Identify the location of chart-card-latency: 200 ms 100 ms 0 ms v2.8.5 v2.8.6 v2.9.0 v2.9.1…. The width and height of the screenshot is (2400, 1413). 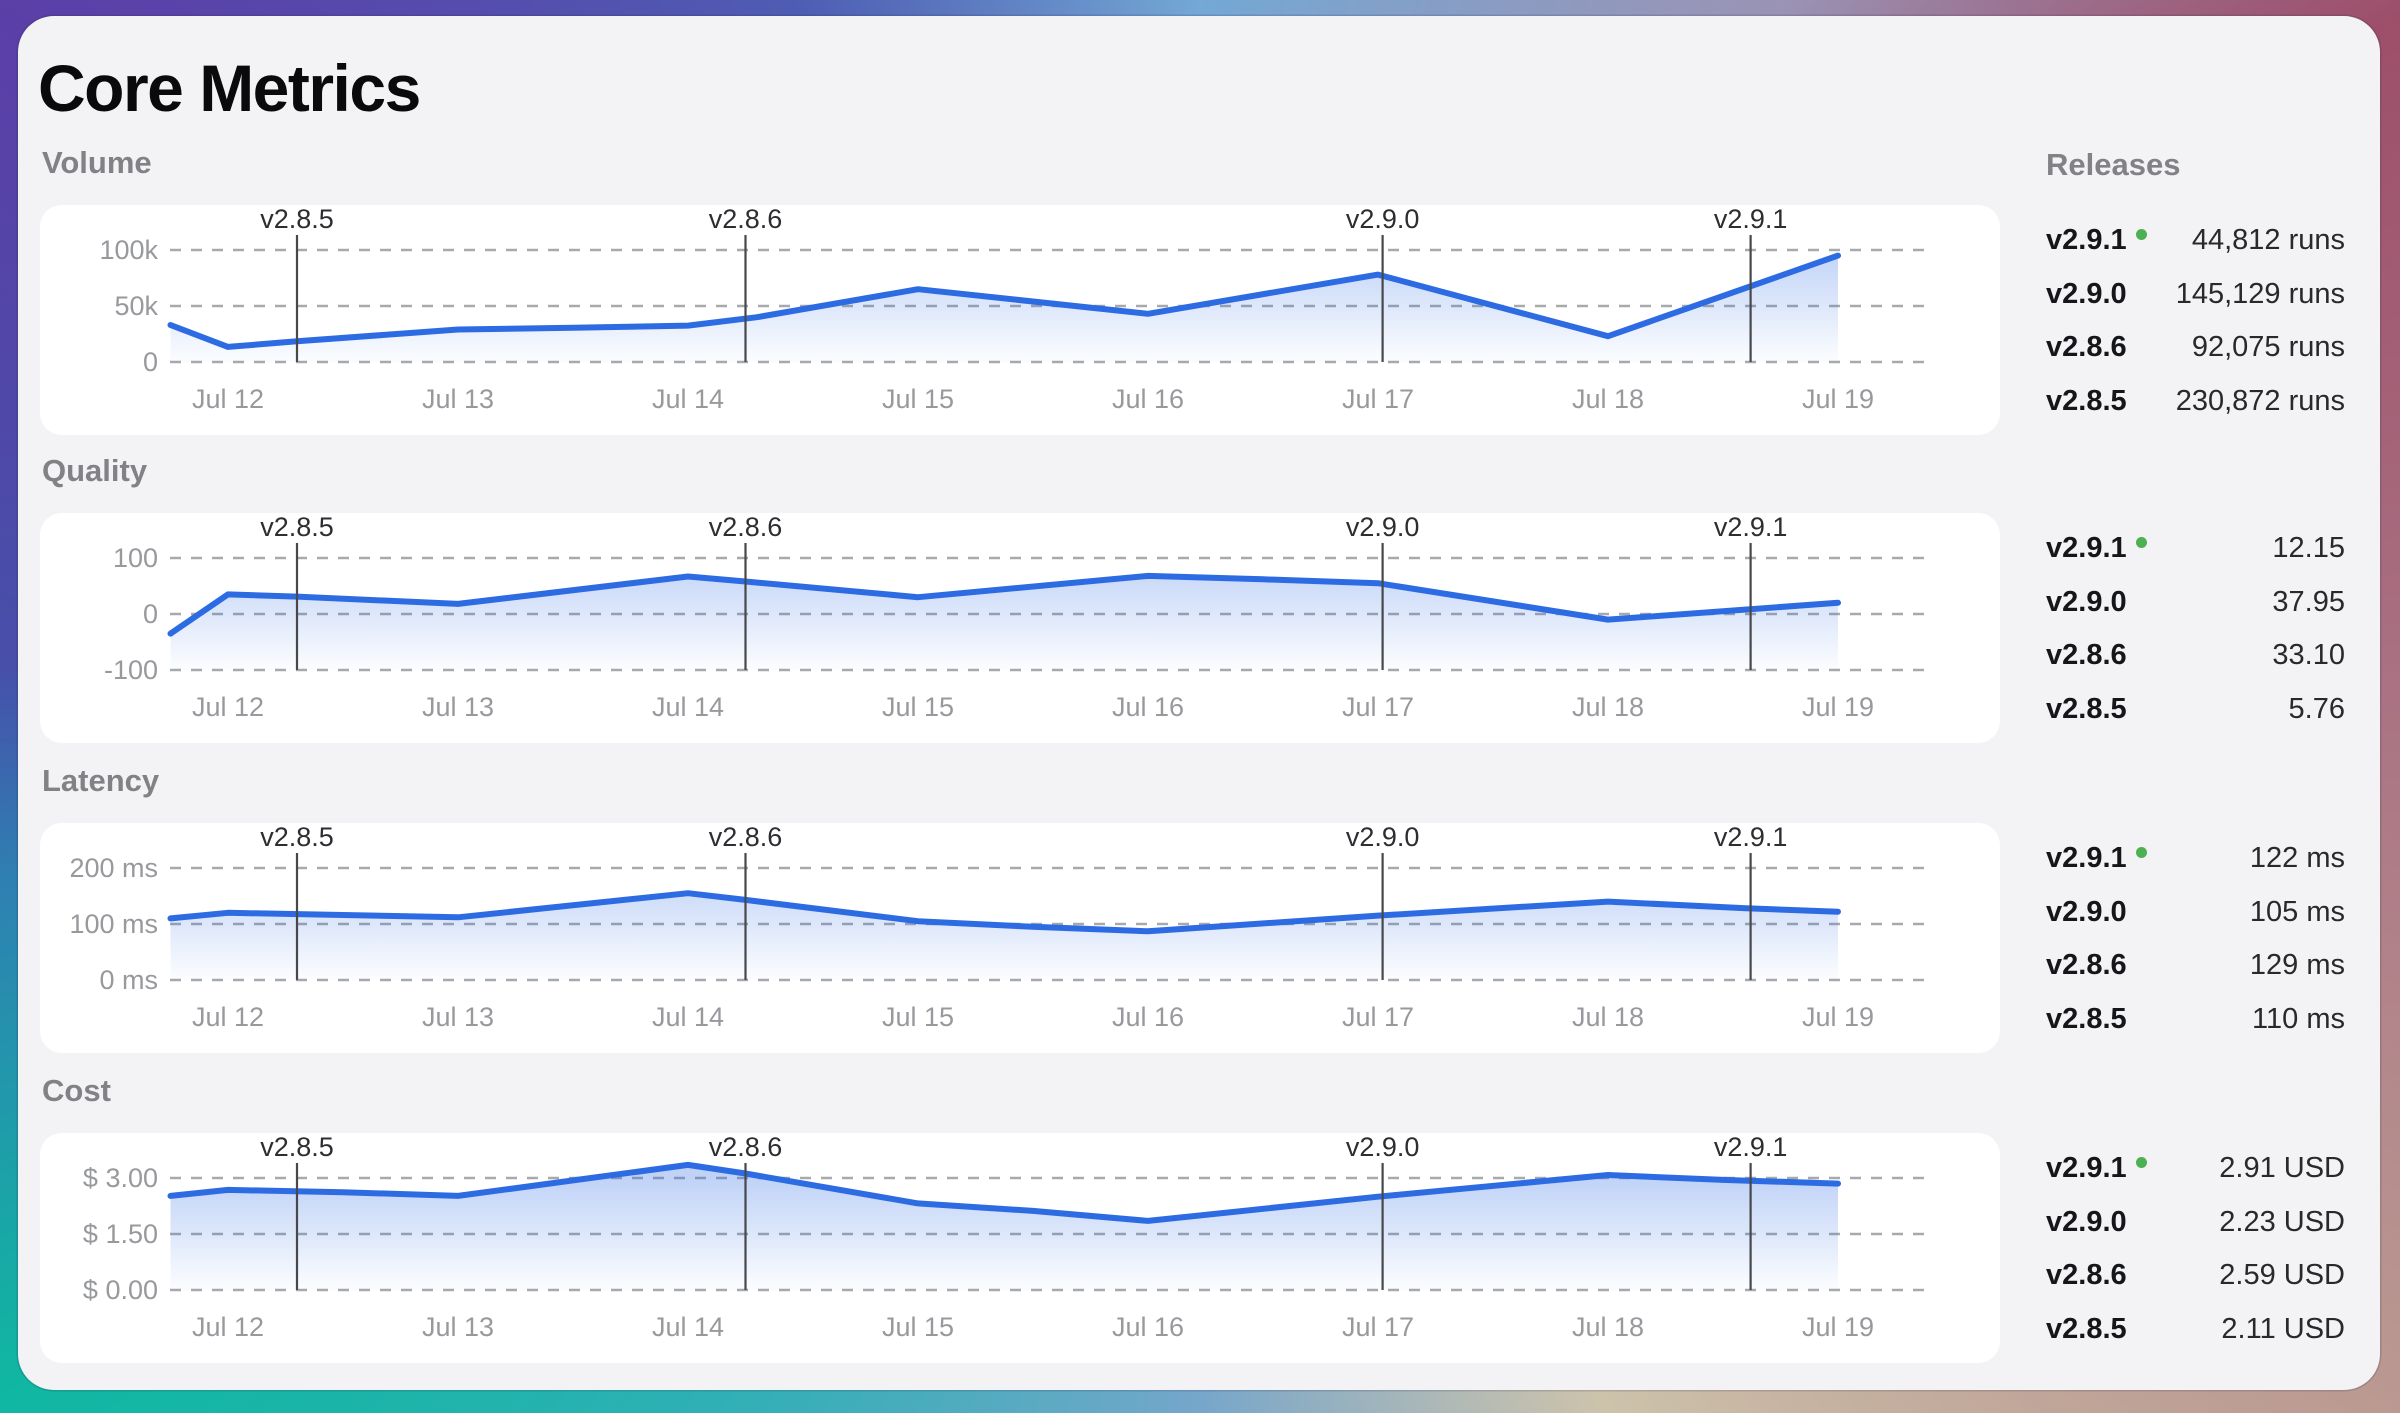
(1020, 938).